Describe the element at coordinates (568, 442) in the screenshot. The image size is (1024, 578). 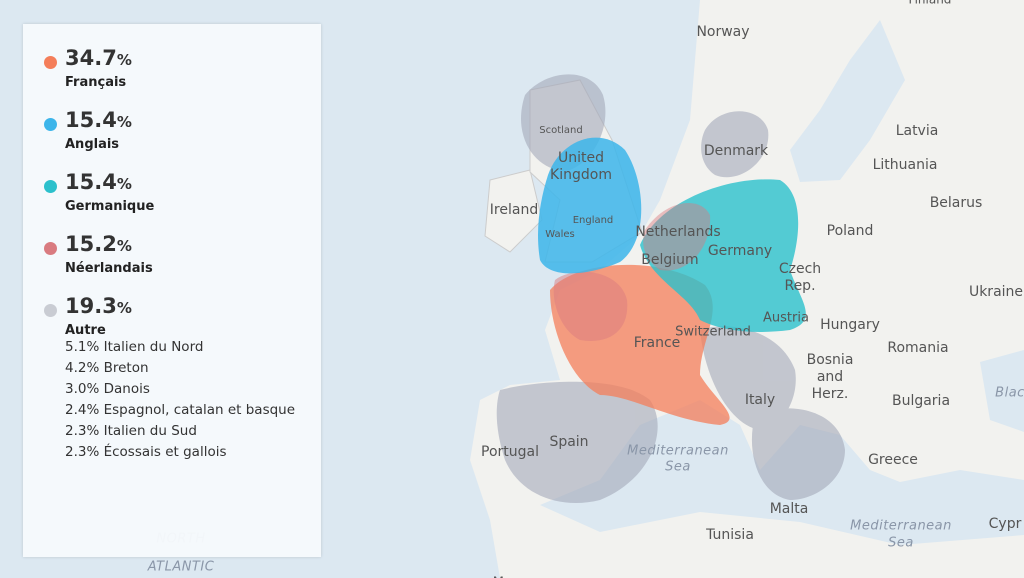
I see `map-label: Spain` at that location.